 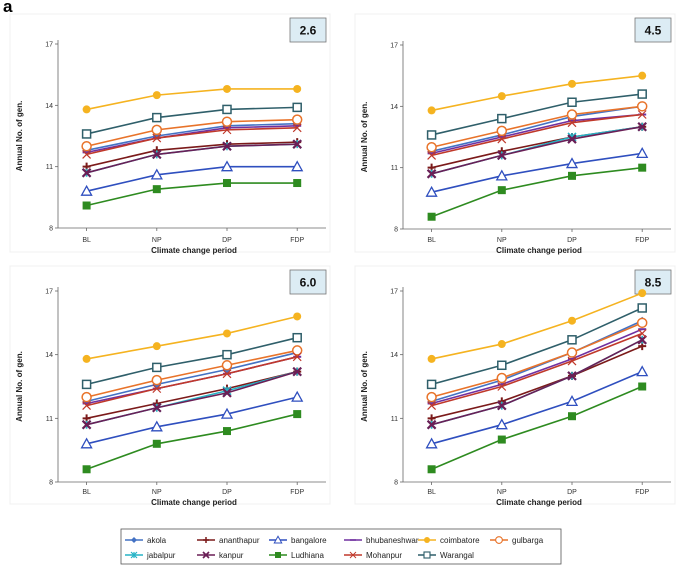 What do you see at coordinates (134, 540) in the screenshot?
I see `legend-marker-akola` at bounding box center [134, 540].